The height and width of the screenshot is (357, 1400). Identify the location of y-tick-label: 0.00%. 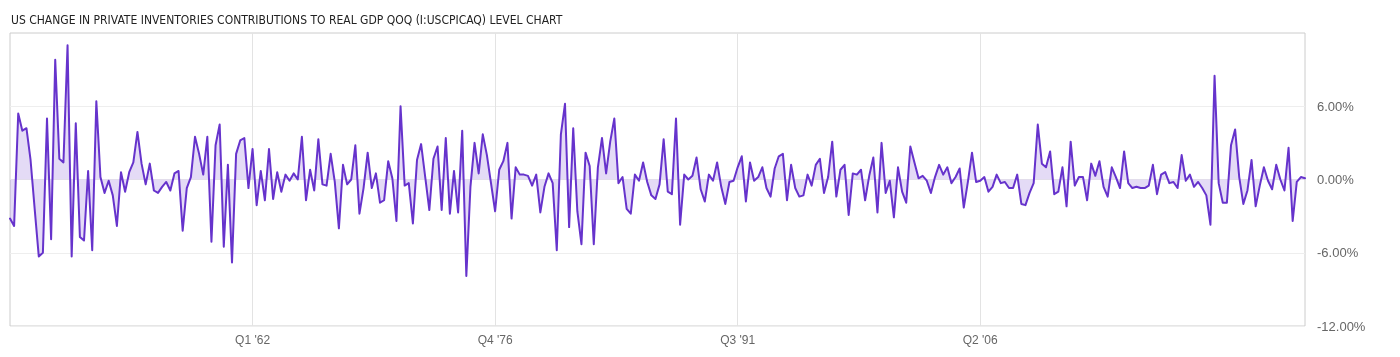
(1336, 179).